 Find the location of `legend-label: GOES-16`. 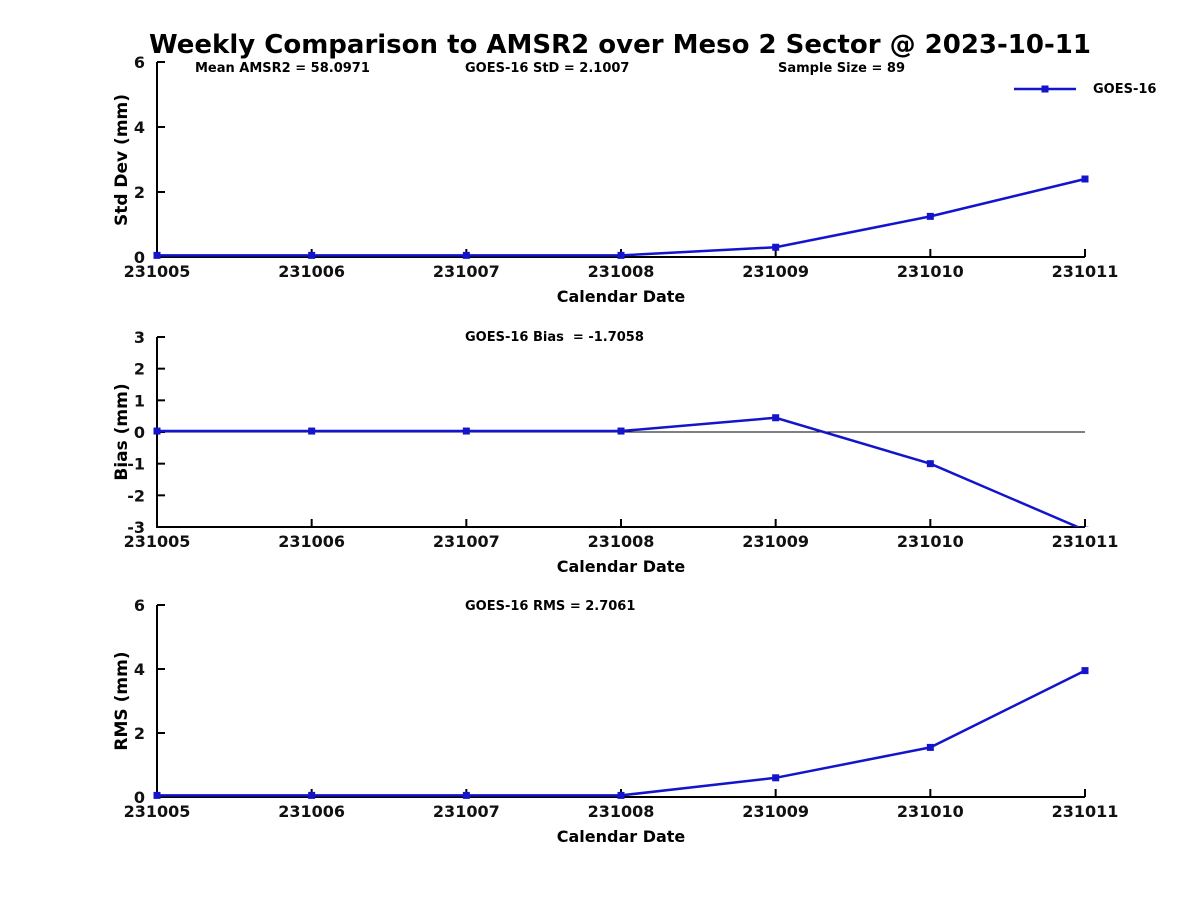

legend-label: GOES-16 is located at coordinates (1125, 89).